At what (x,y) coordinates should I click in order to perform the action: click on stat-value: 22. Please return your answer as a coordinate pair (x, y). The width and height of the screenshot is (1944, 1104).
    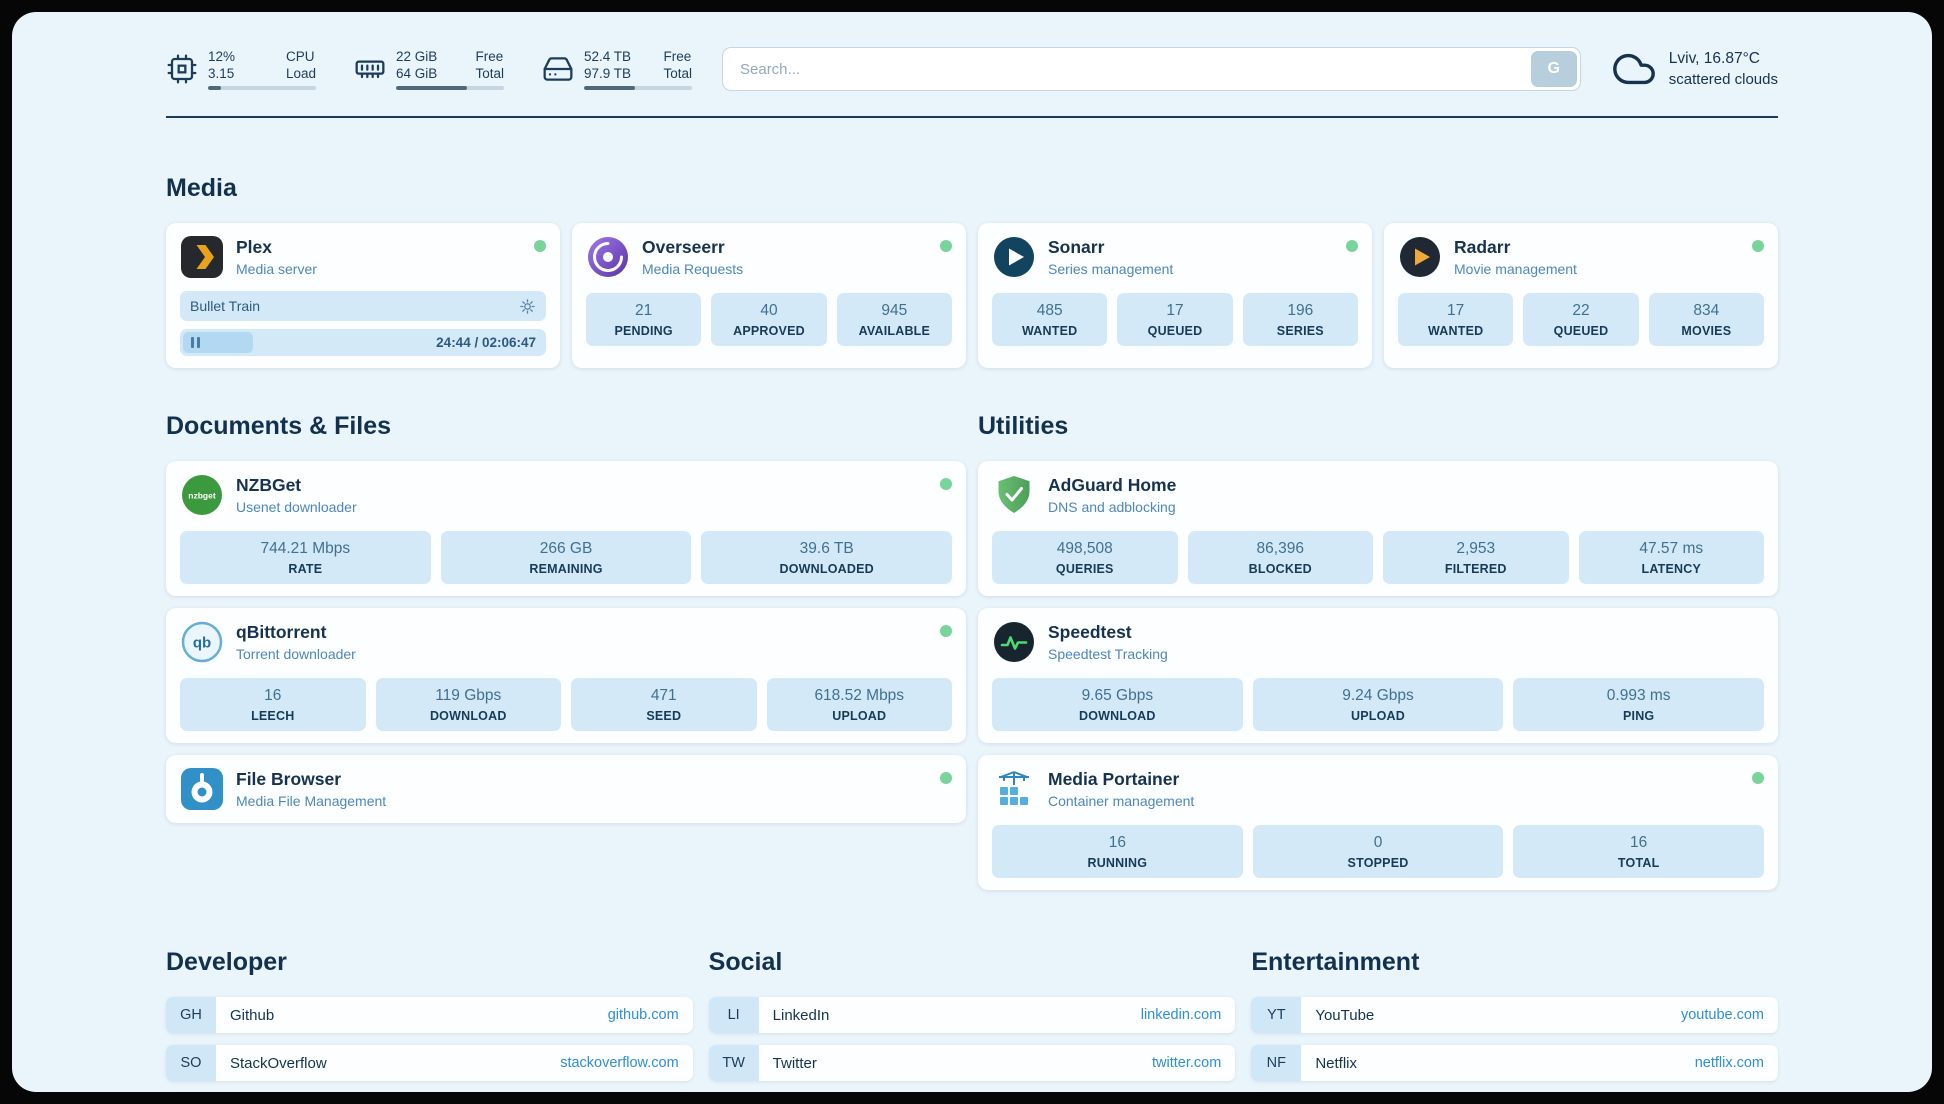
    Looking at the image, I should click on (1581, 310).